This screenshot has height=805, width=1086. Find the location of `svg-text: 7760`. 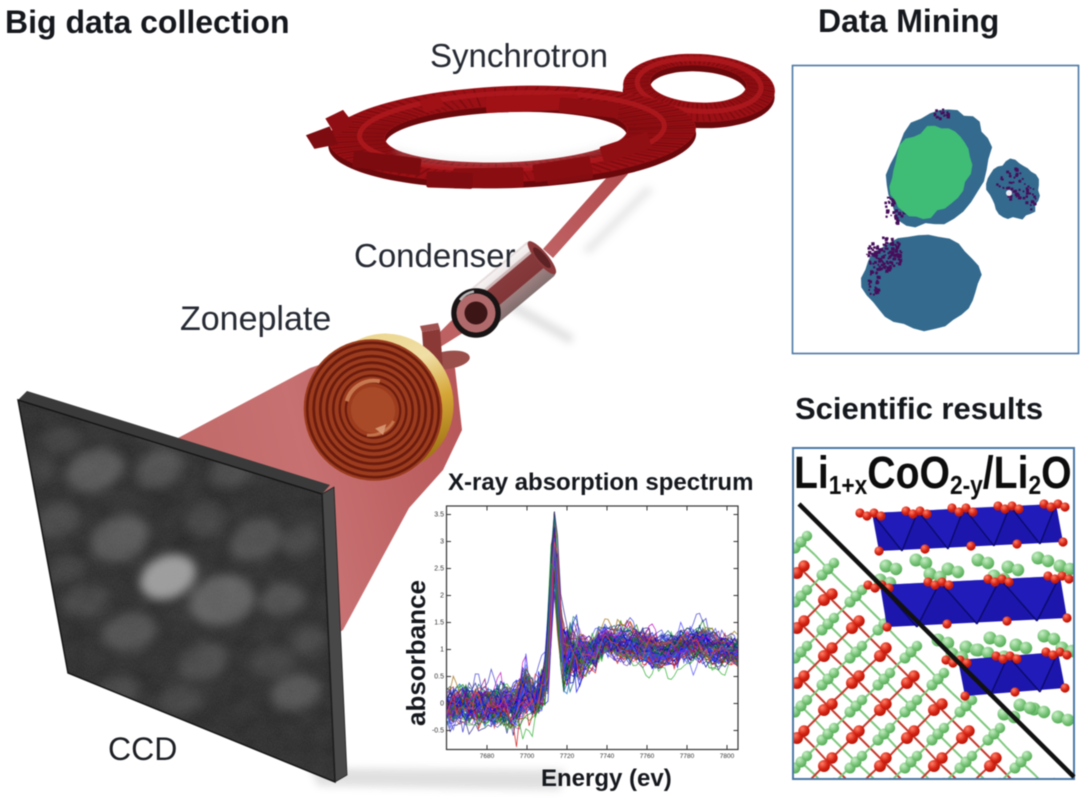

svg-text: 7760 is located at coordinates (647, 756).